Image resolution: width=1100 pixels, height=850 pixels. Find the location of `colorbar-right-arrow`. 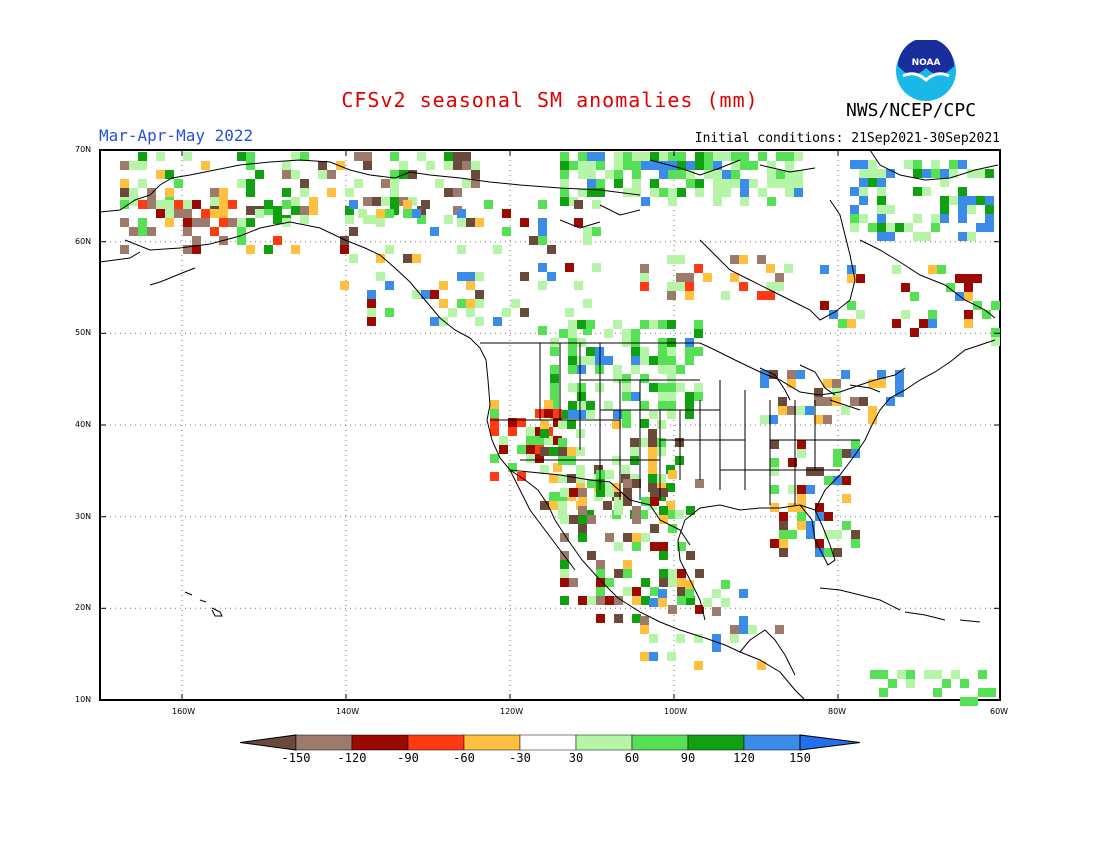

colorbar-right-arrow is located at coordinates (830, 742).